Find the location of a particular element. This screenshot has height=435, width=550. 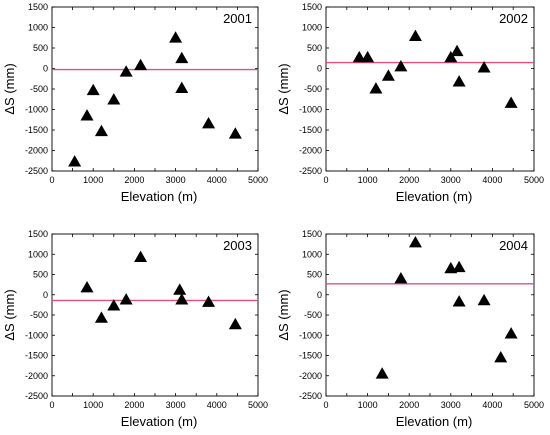

panel-year-label: 2001 is located at coordinates (237, 18).